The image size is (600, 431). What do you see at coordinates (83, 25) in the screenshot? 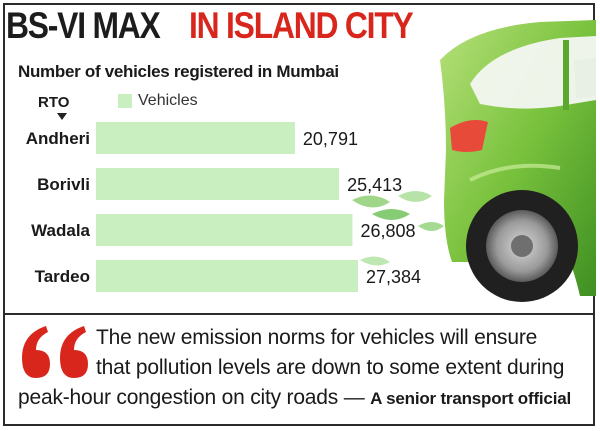
I see `headline-part-1: BS-VI MAX` at bounding box center [83, 25].